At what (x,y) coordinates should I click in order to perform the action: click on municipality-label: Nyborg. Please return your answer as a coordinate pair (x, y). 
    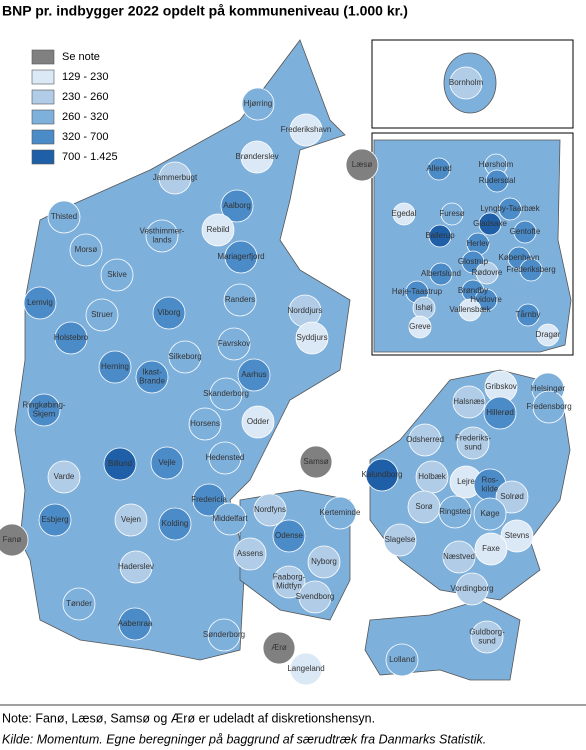
    Looking at the image, I should click on (324, 561).